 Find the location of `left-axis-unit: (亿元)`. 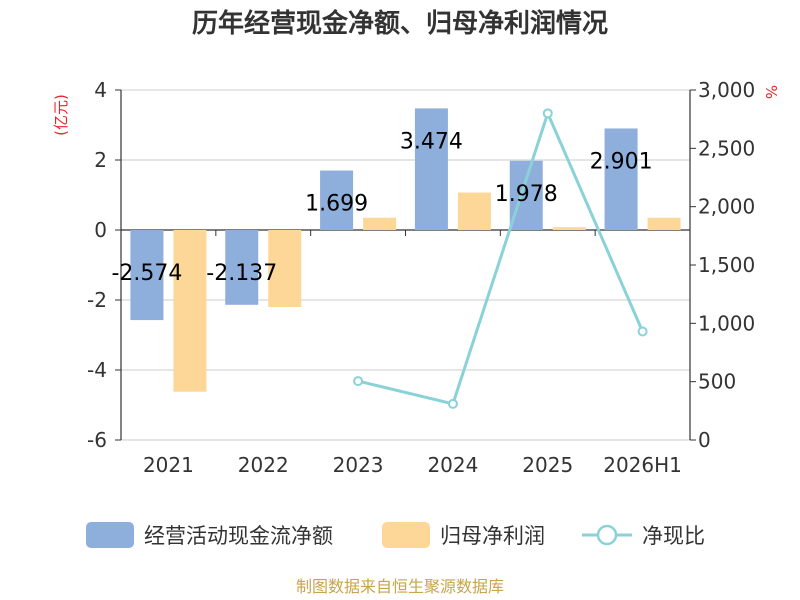

left-axis-unit: (亿元) is located at coordinates (61, 115).